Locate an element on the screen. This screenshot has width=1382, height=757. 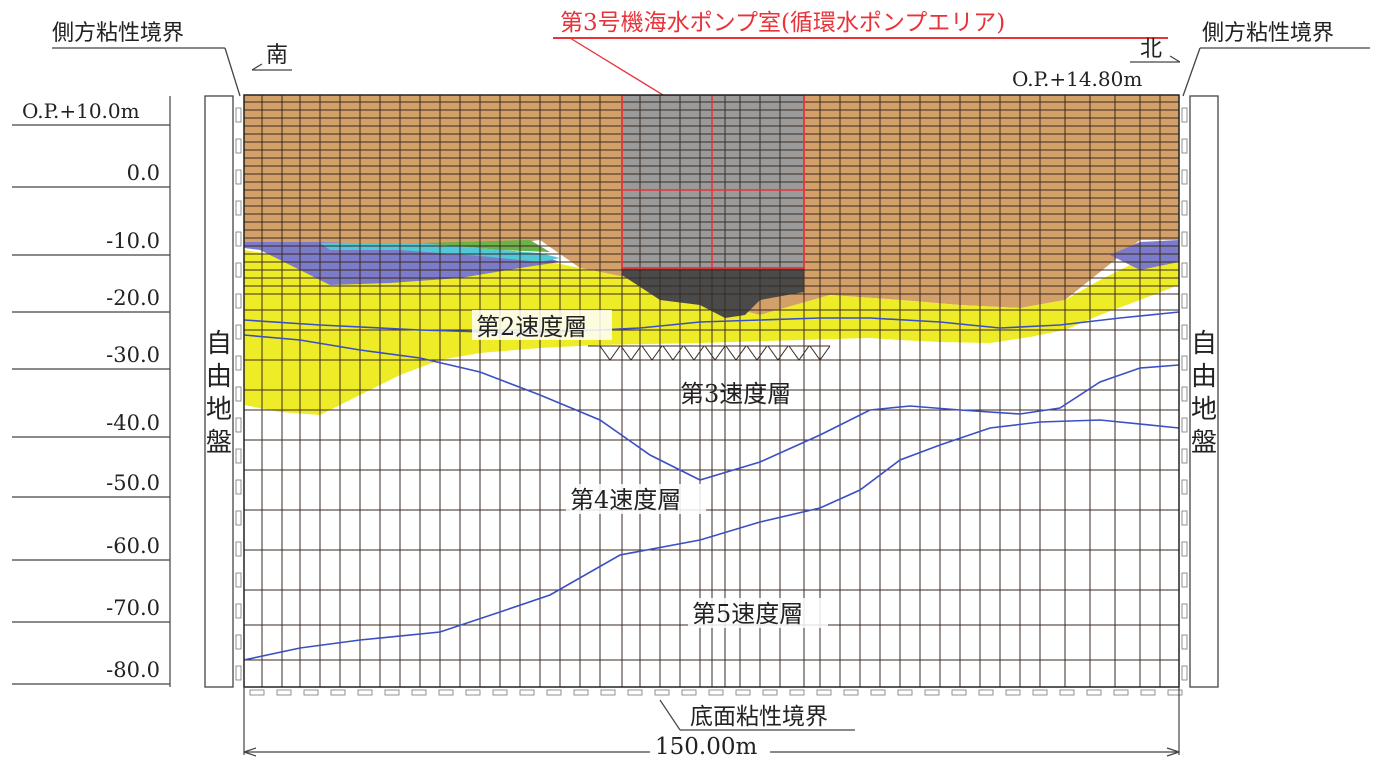
layer-4-label: 第4速度層 is located at coordinates (625, 500).